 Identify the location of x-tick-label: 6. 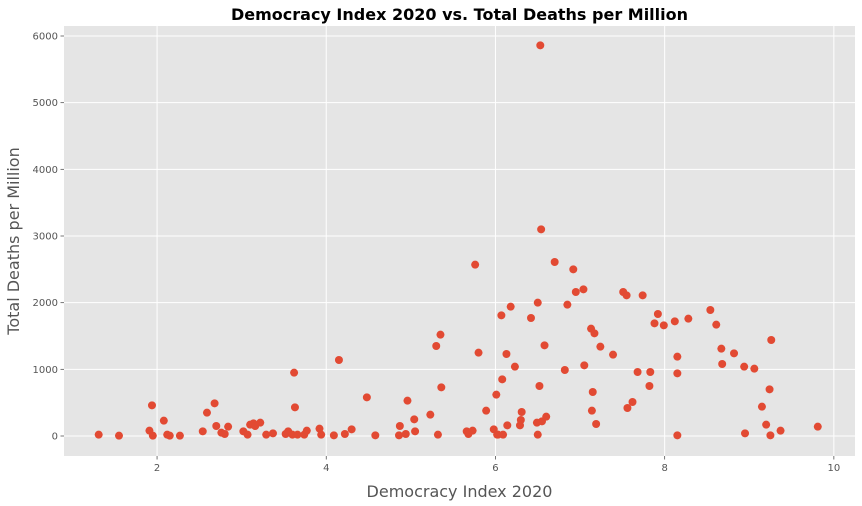
(495, 468).